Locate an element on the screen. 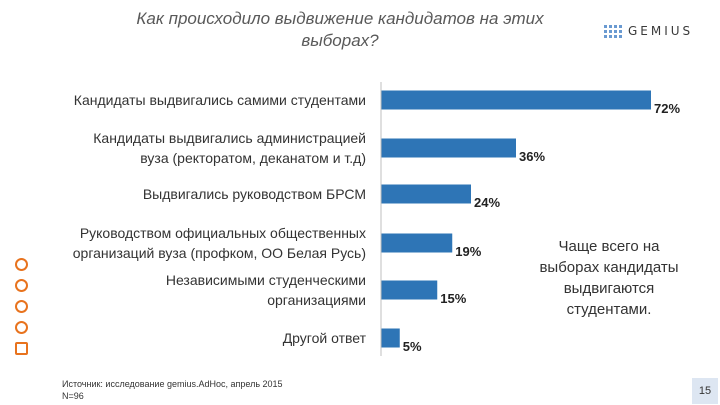 Image resolution: width=720 pixels, height=405 pixels. callout-line: Чаще всего на is located at coordinates (609, 246).